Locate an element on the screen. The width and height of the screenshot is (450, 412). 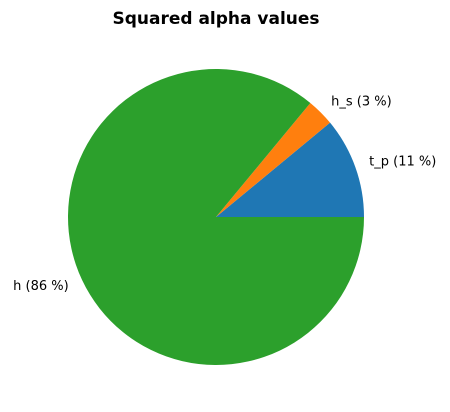
slice-label: t_p (11 %) is located at coordinates (402, 161).